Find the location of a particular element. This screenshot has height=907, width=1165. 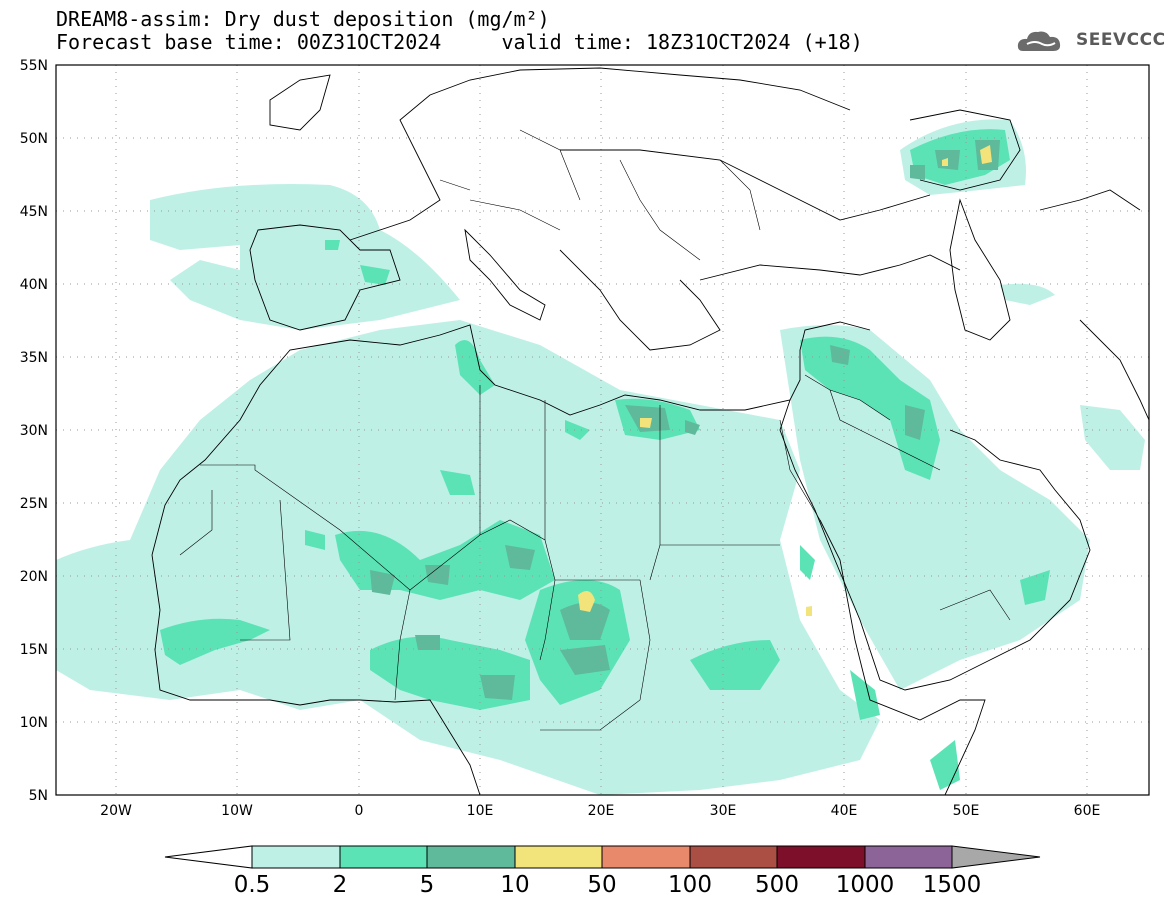

colorbar: 0.5 2 5 10 50 100 500 1000 1500 is located at coordinates (602, 871).